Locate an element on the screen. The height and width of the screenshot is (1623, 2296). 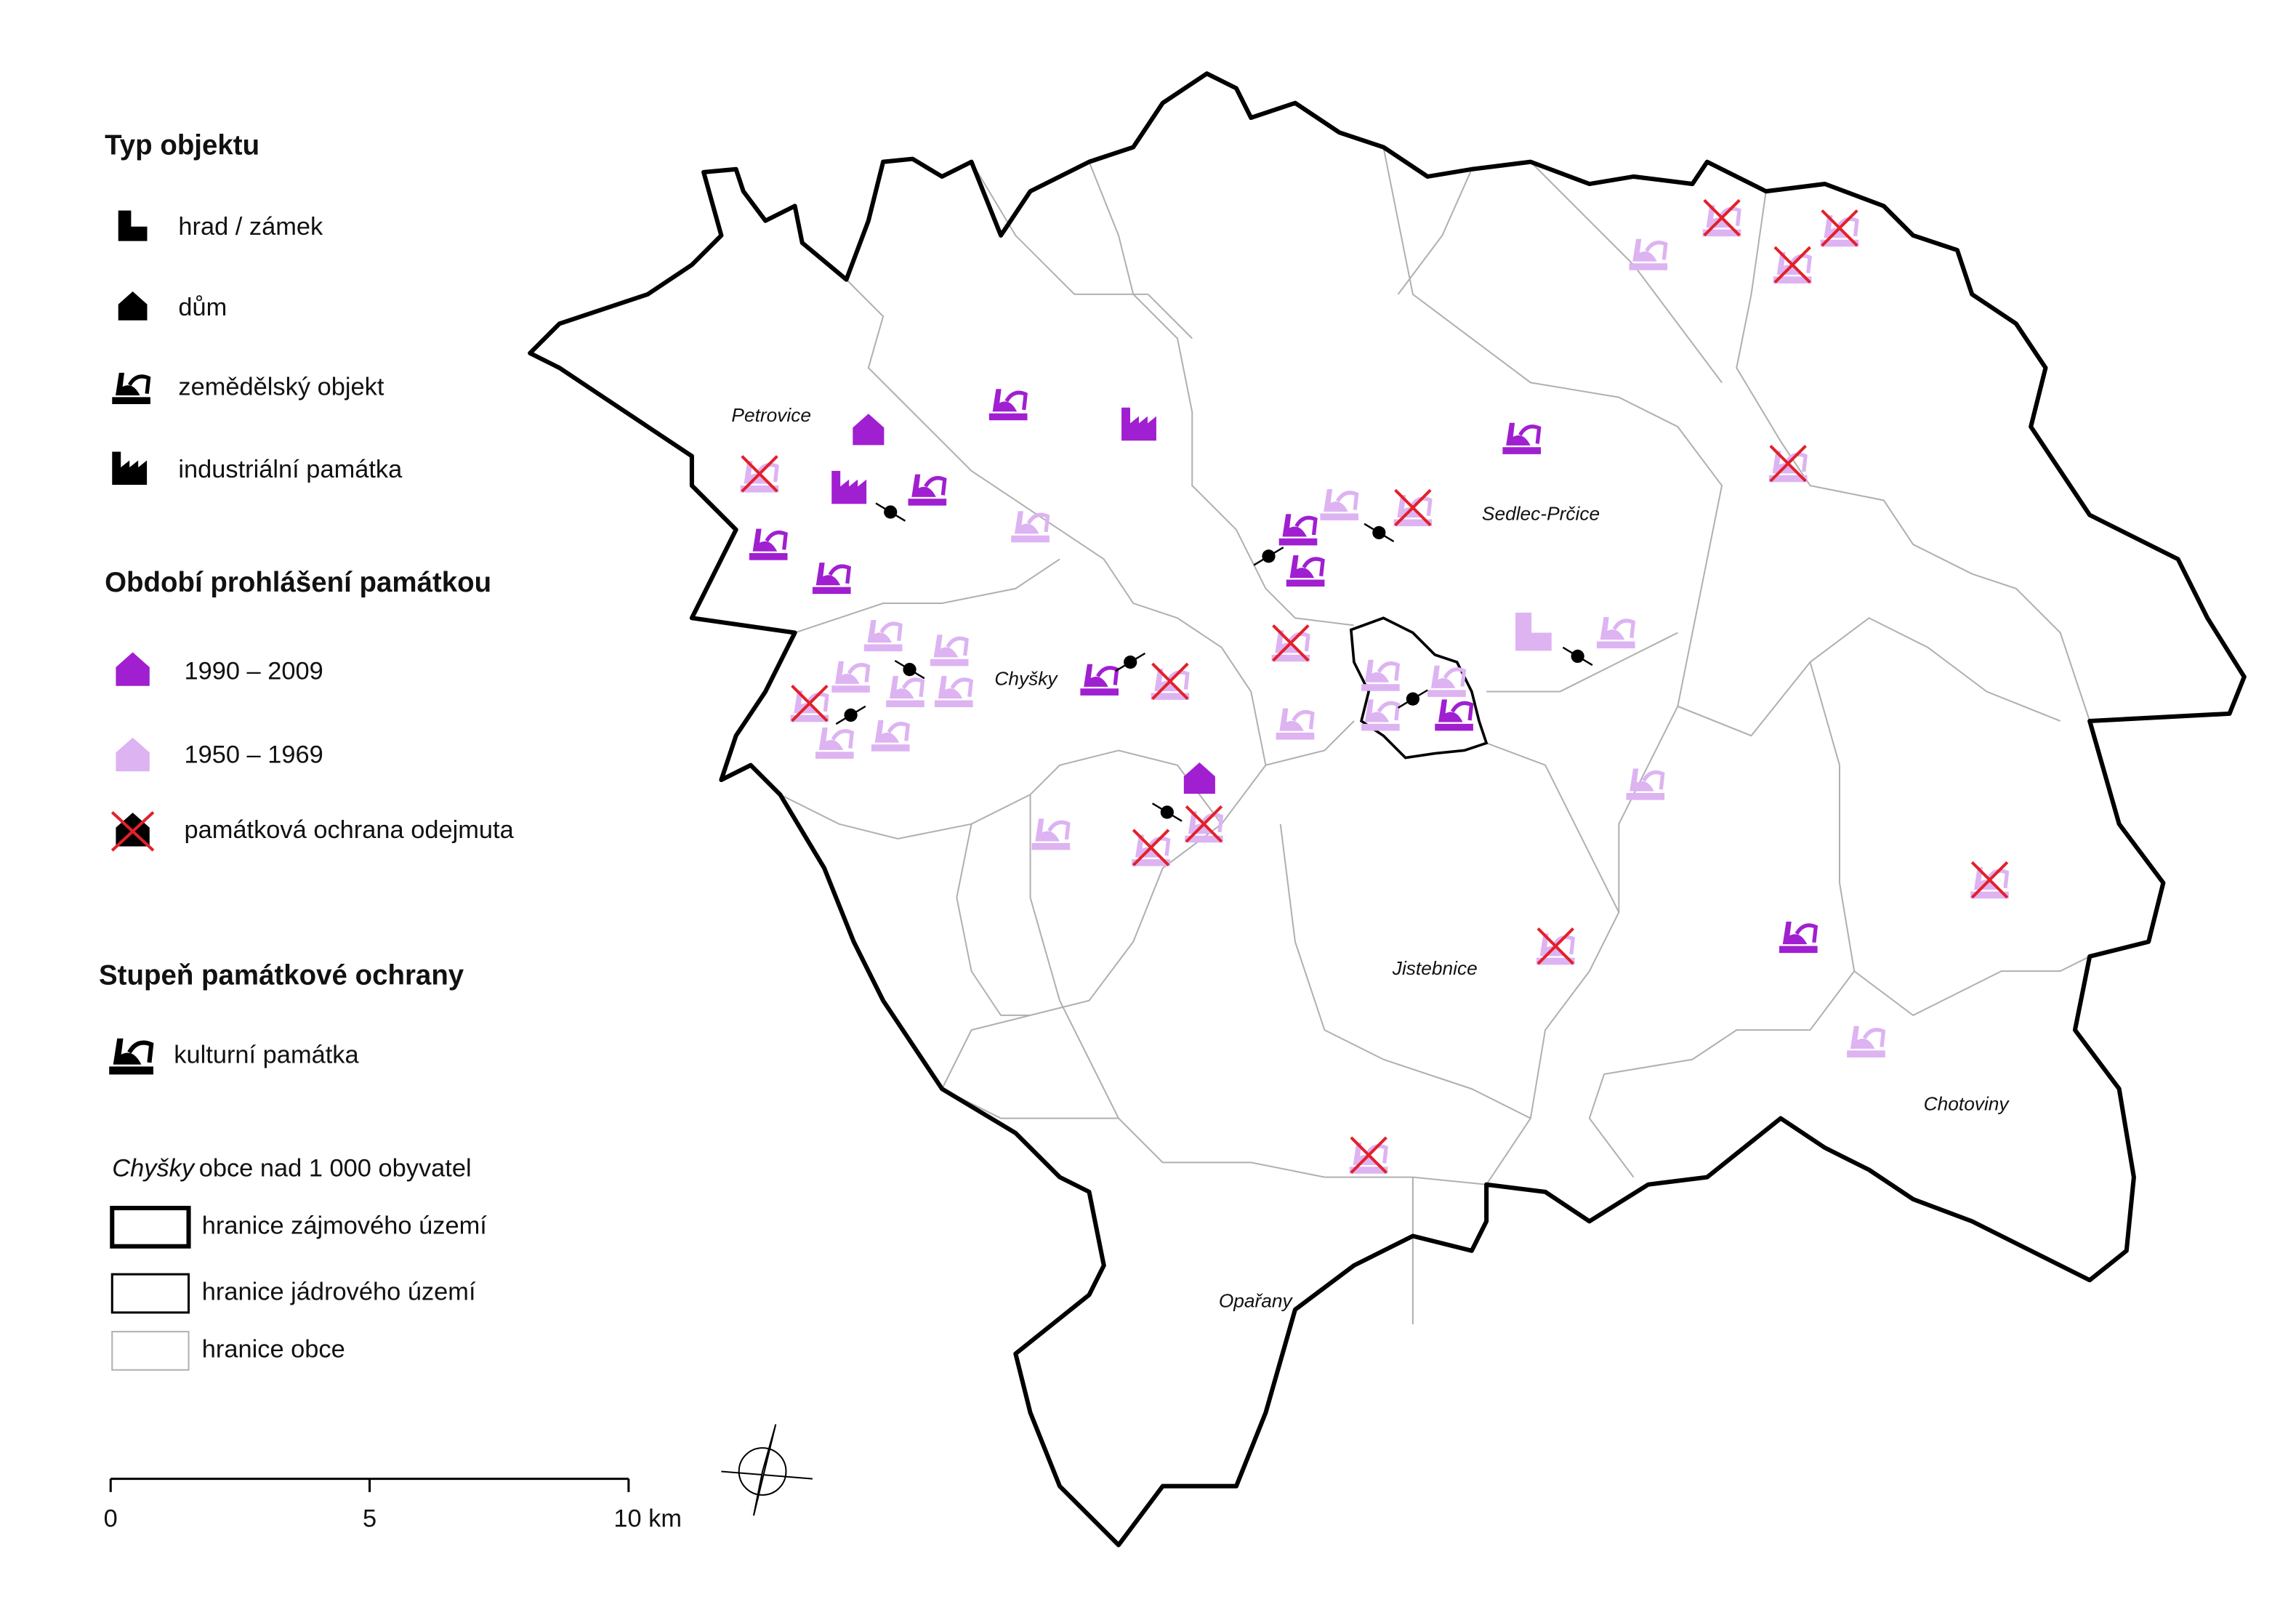
town-label: Sedlec-Prčice is located at coordinates (1541, 514).